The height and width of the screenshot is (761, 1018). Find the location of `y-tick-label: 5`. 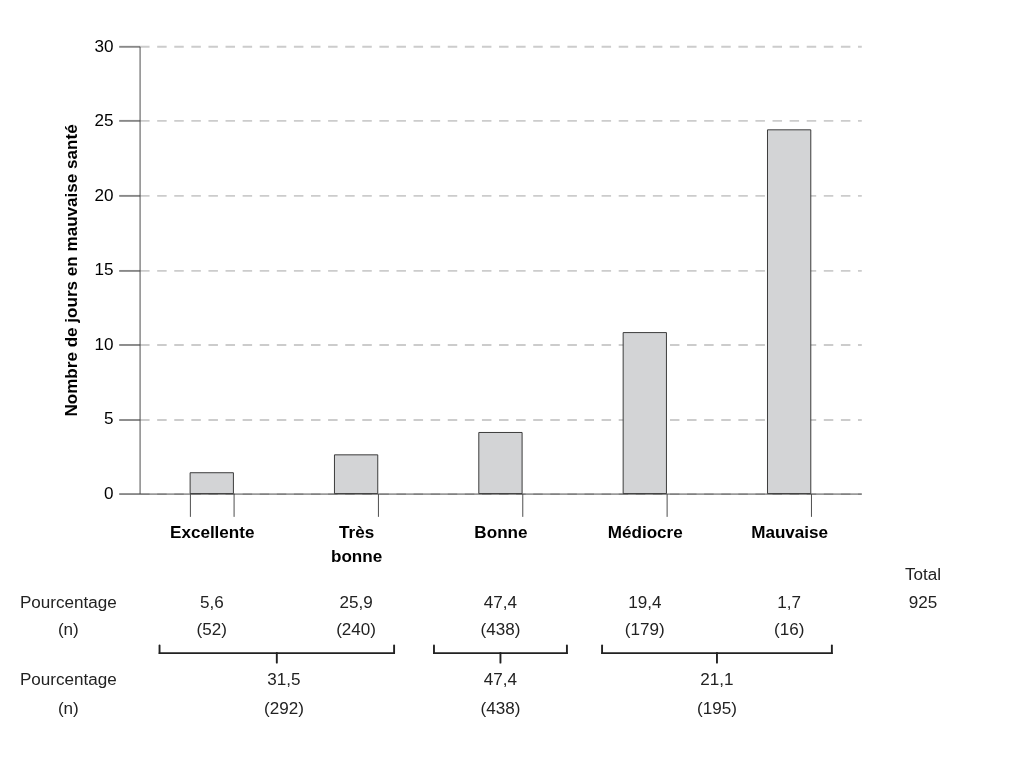

y-tick-label: 5 is located at coordinates (108, 419).